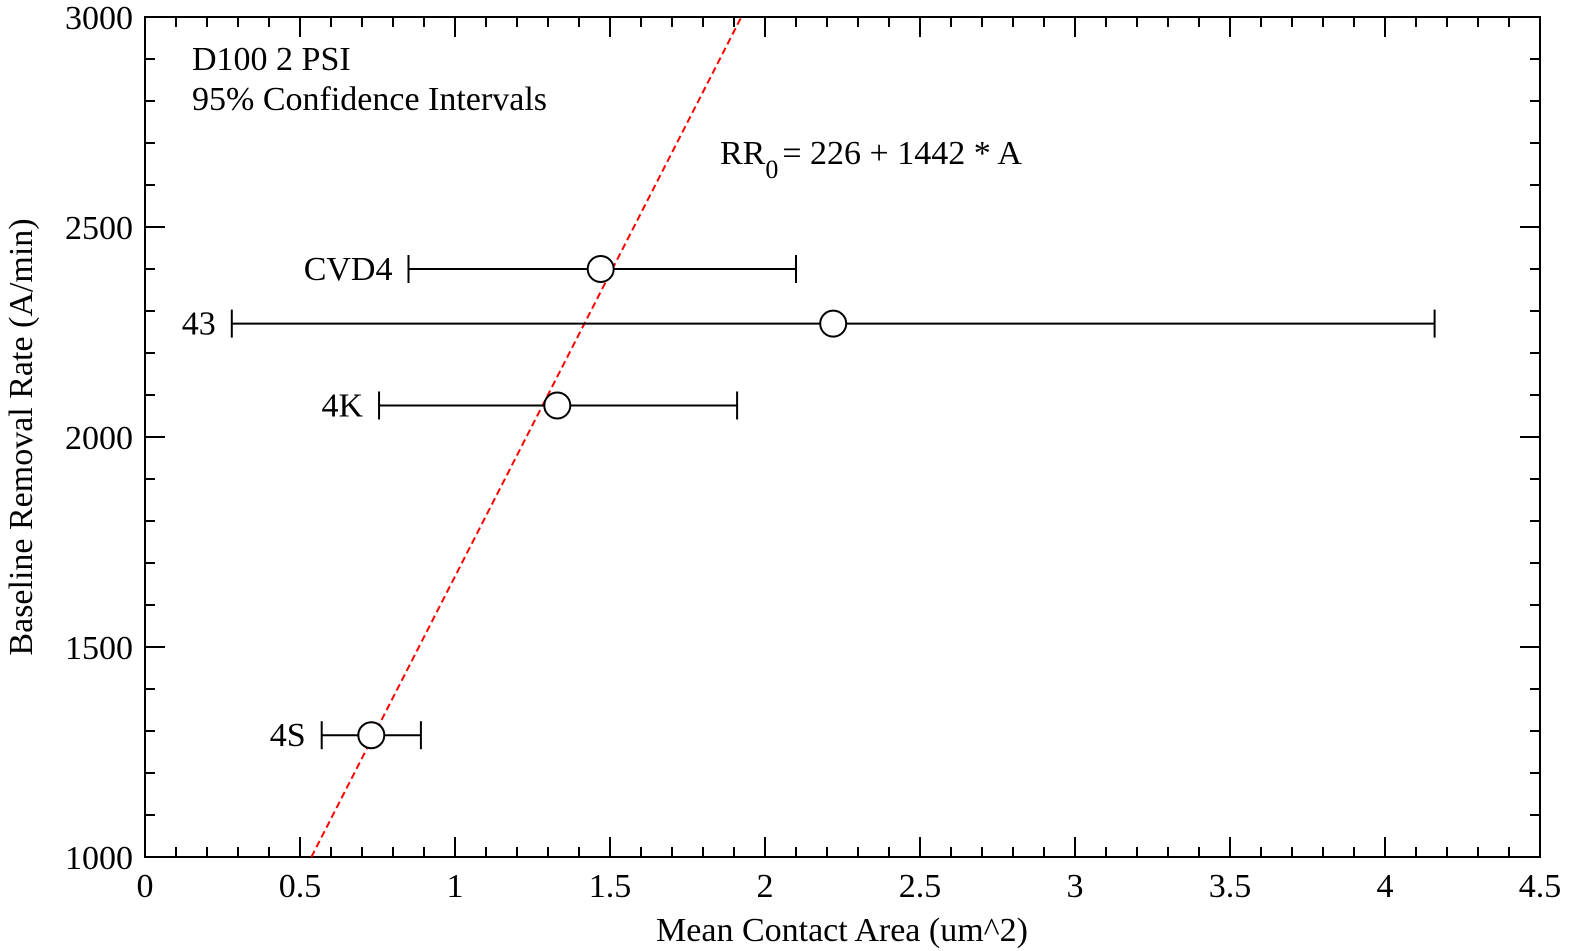 The height and width of the screenshot is (951, 1570). Describe the element at coordinates (920, 886) in the screenshot. I see `x-tick-label: 2.5` at that location.